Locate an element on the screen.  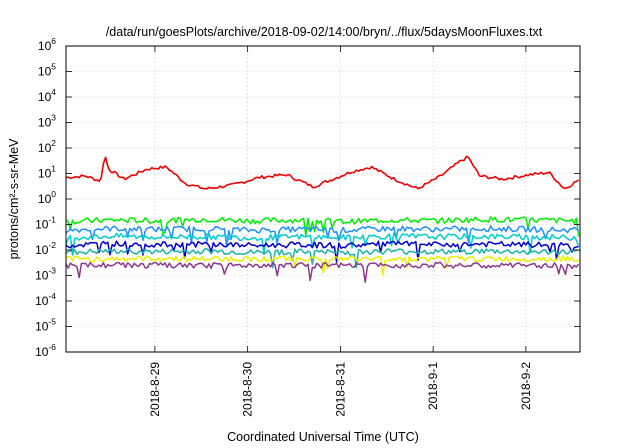
x-axis-label: Coordinated Universal Time (UTC) is located at coordinates (323, 437).